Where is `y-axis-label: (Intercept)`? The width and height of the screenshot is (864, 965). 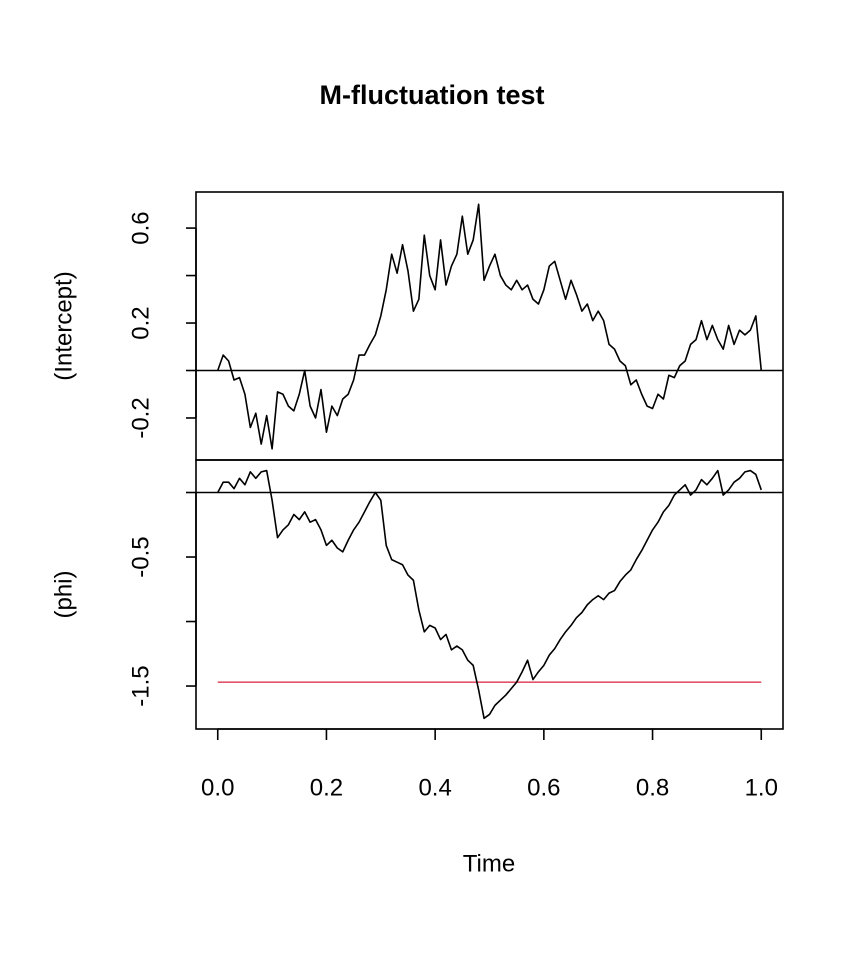
y-axis-label: (Intercept) is located at coordinates (63, 325).